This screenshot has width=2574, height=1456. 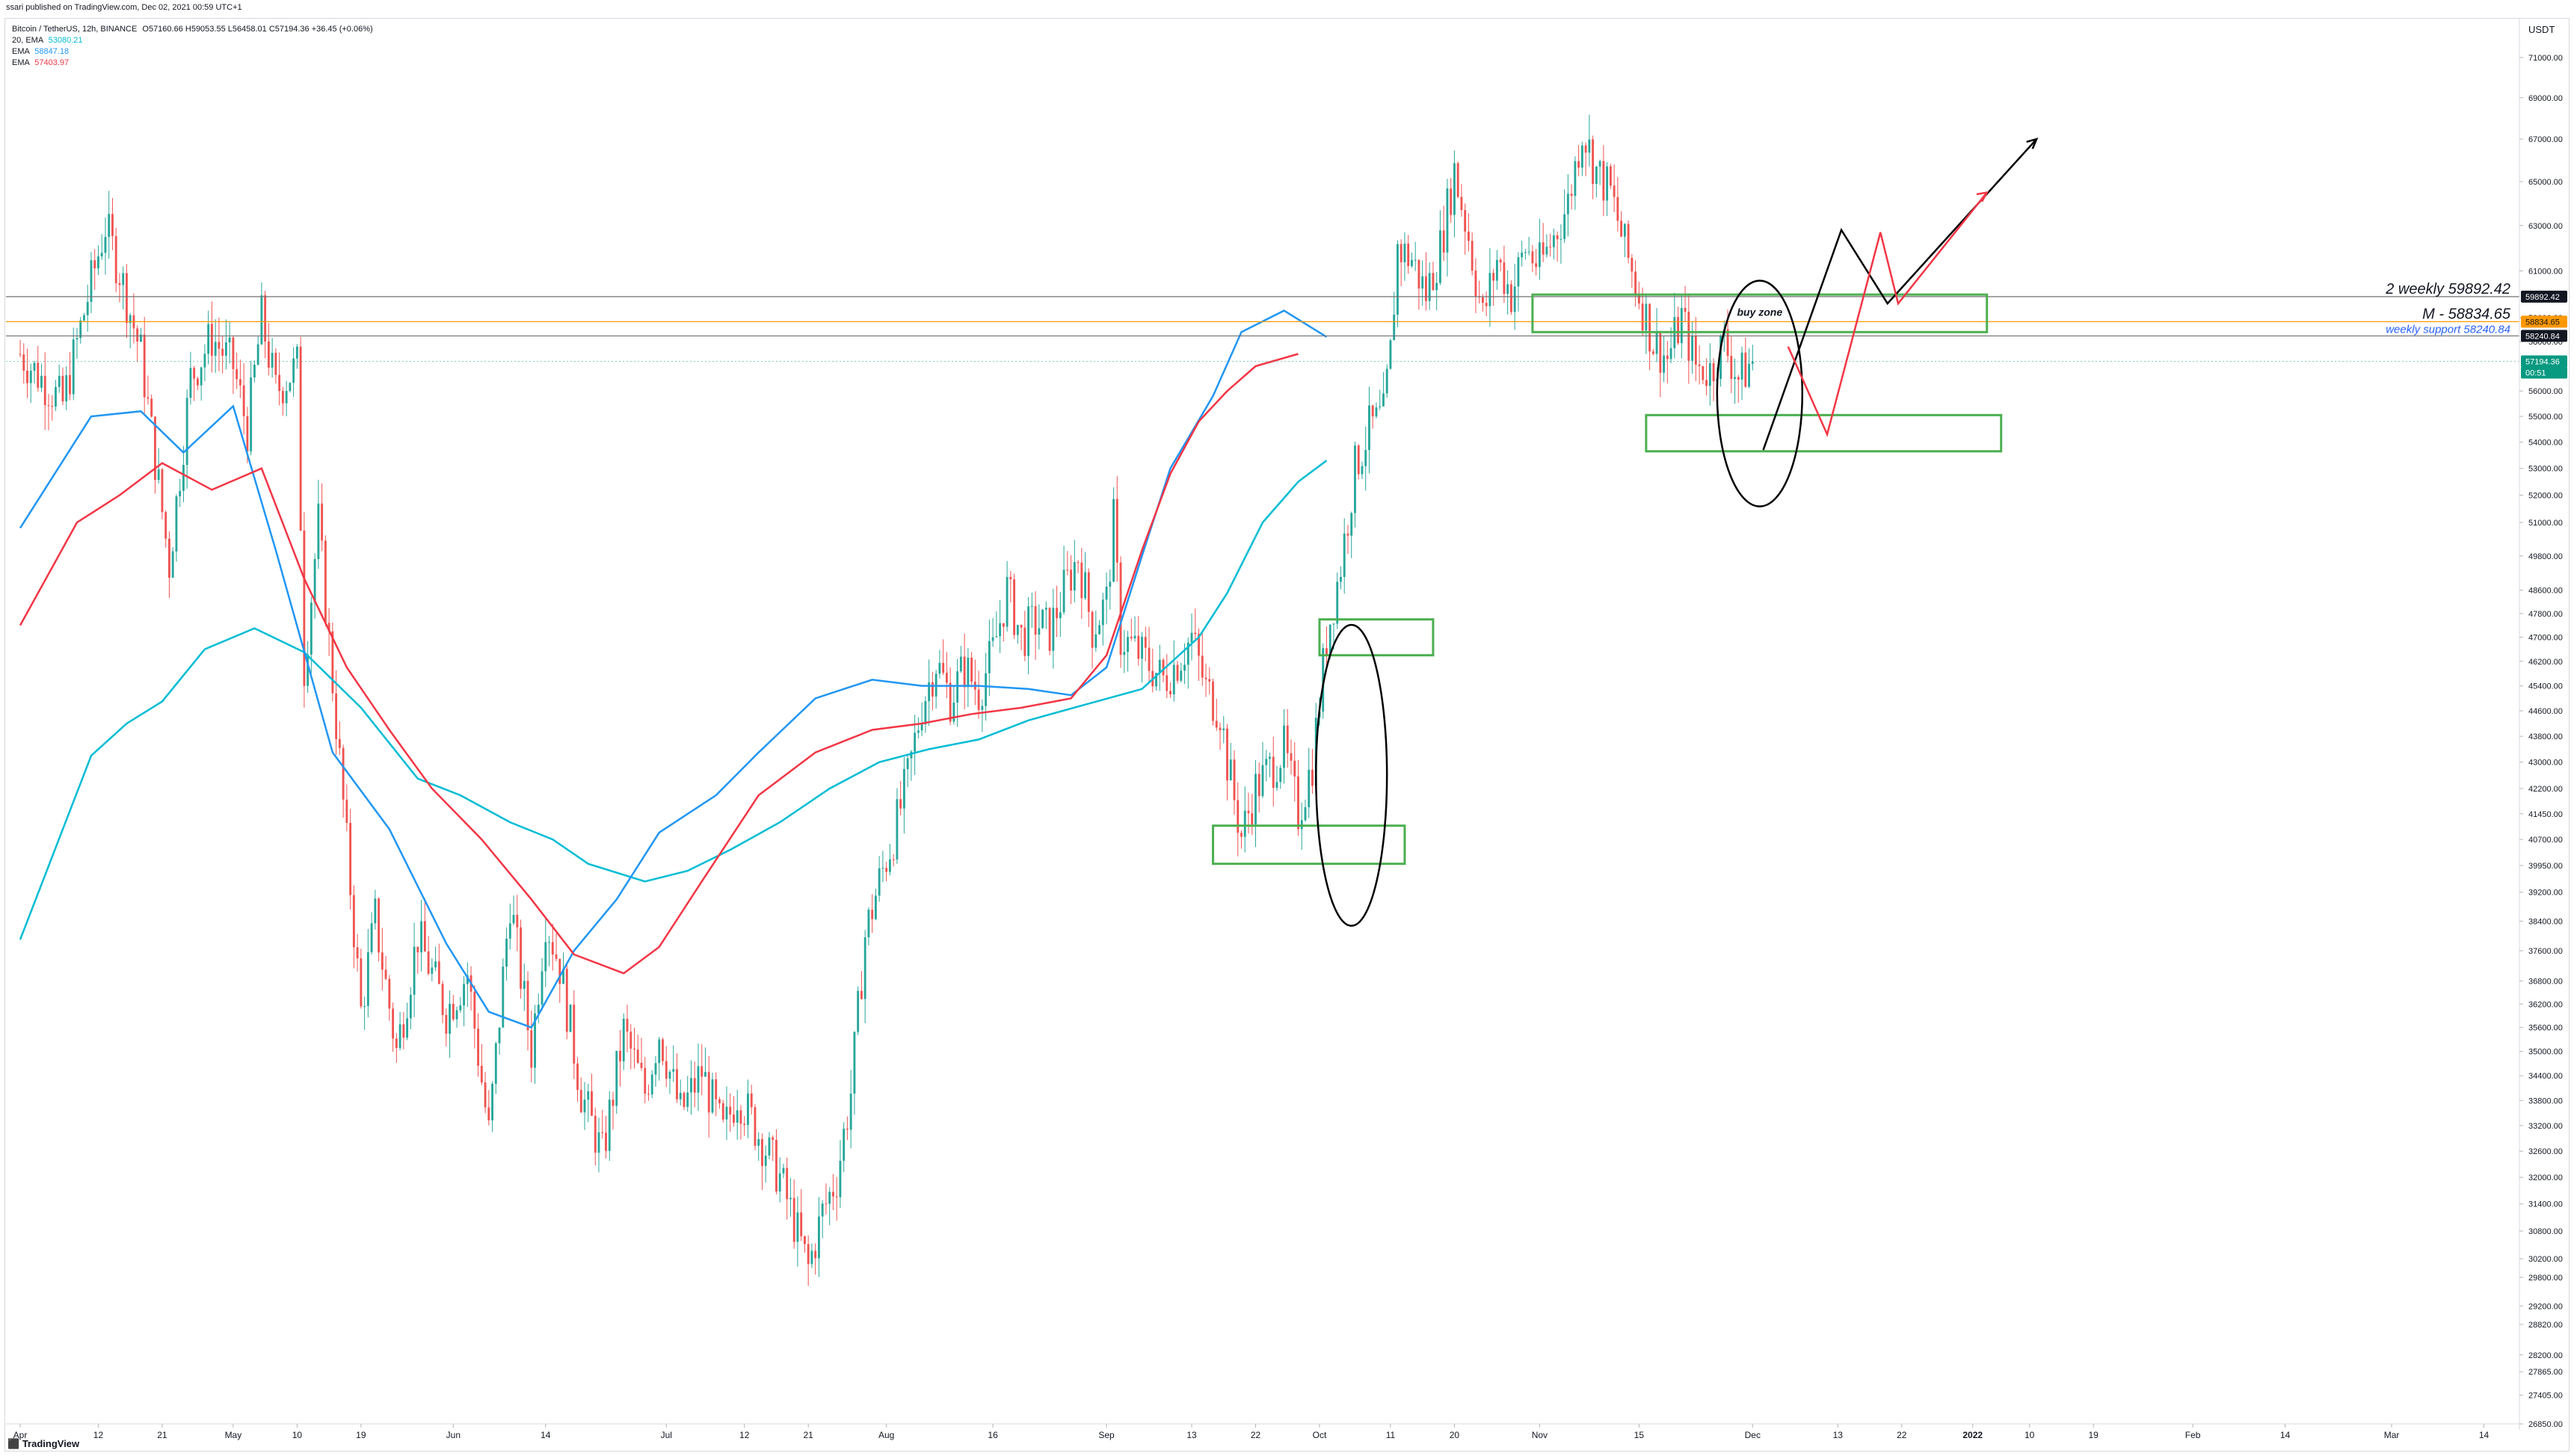 I want to click on price-tag: 59892.42, so click(x=2542, y=297).